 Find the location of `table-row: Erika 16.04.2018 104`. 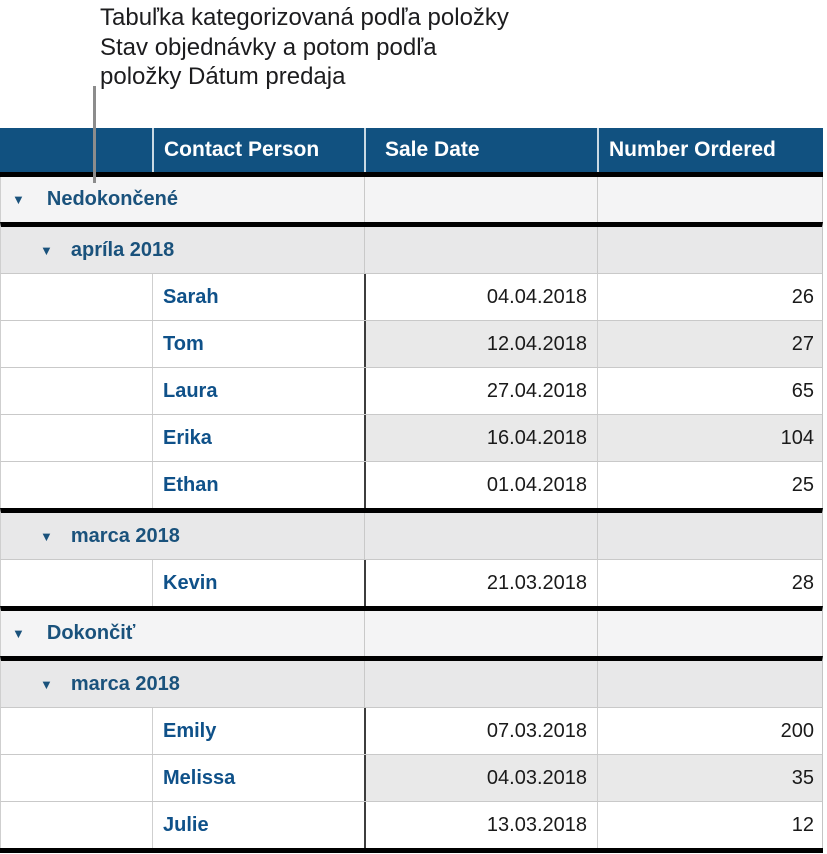

table-row: Erika 16.04.2018 104 is located at coordinates (411, 437).